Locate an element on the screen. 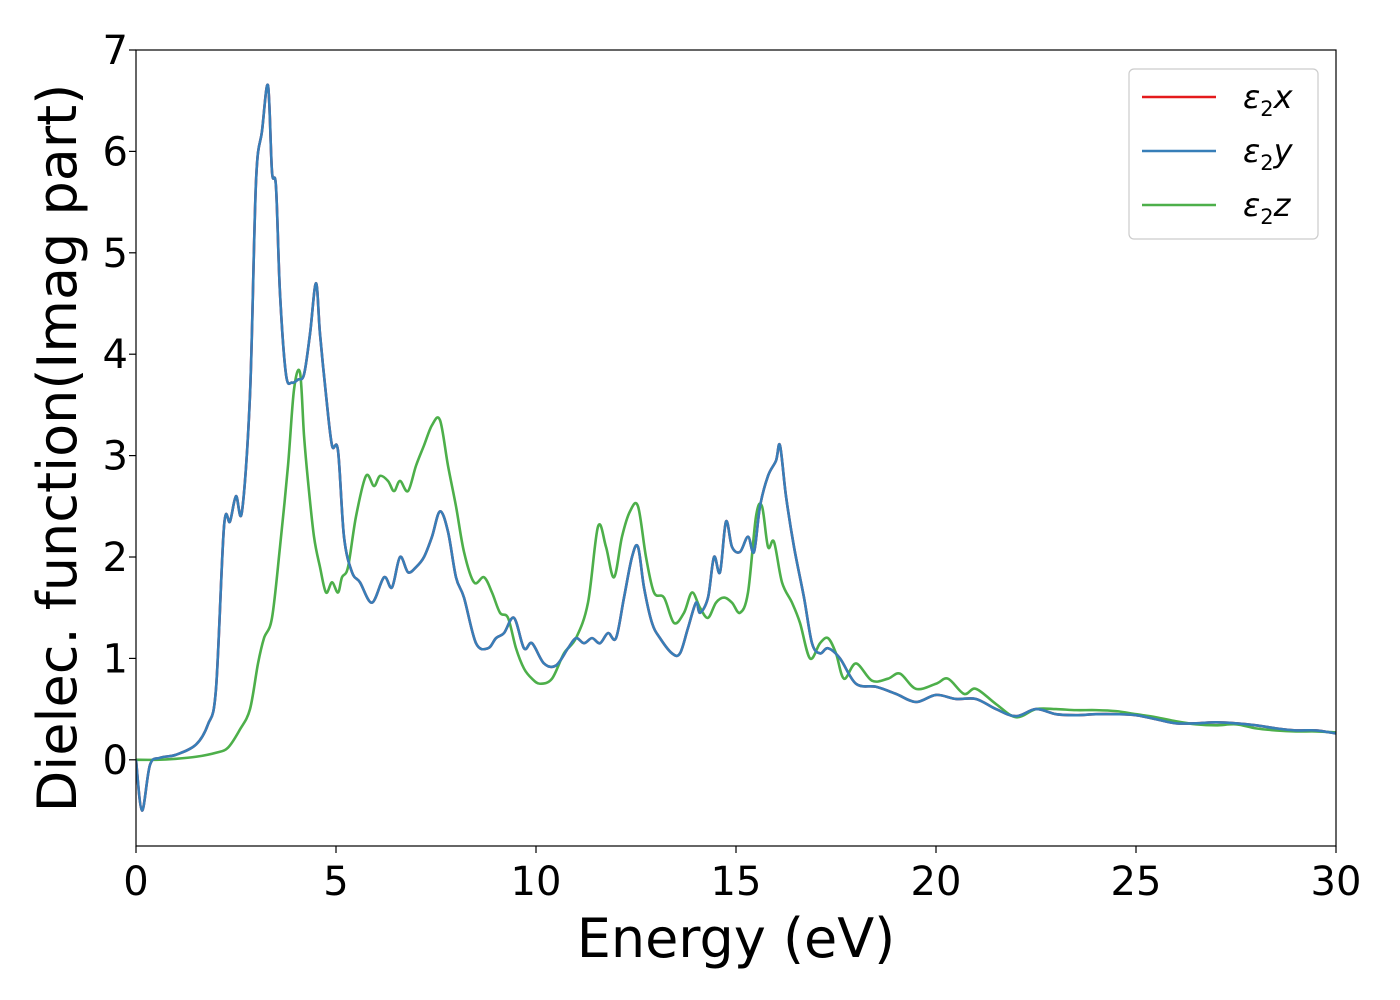  legend: ε2x ε2y ε2z is located at coordinates (1223, 154).